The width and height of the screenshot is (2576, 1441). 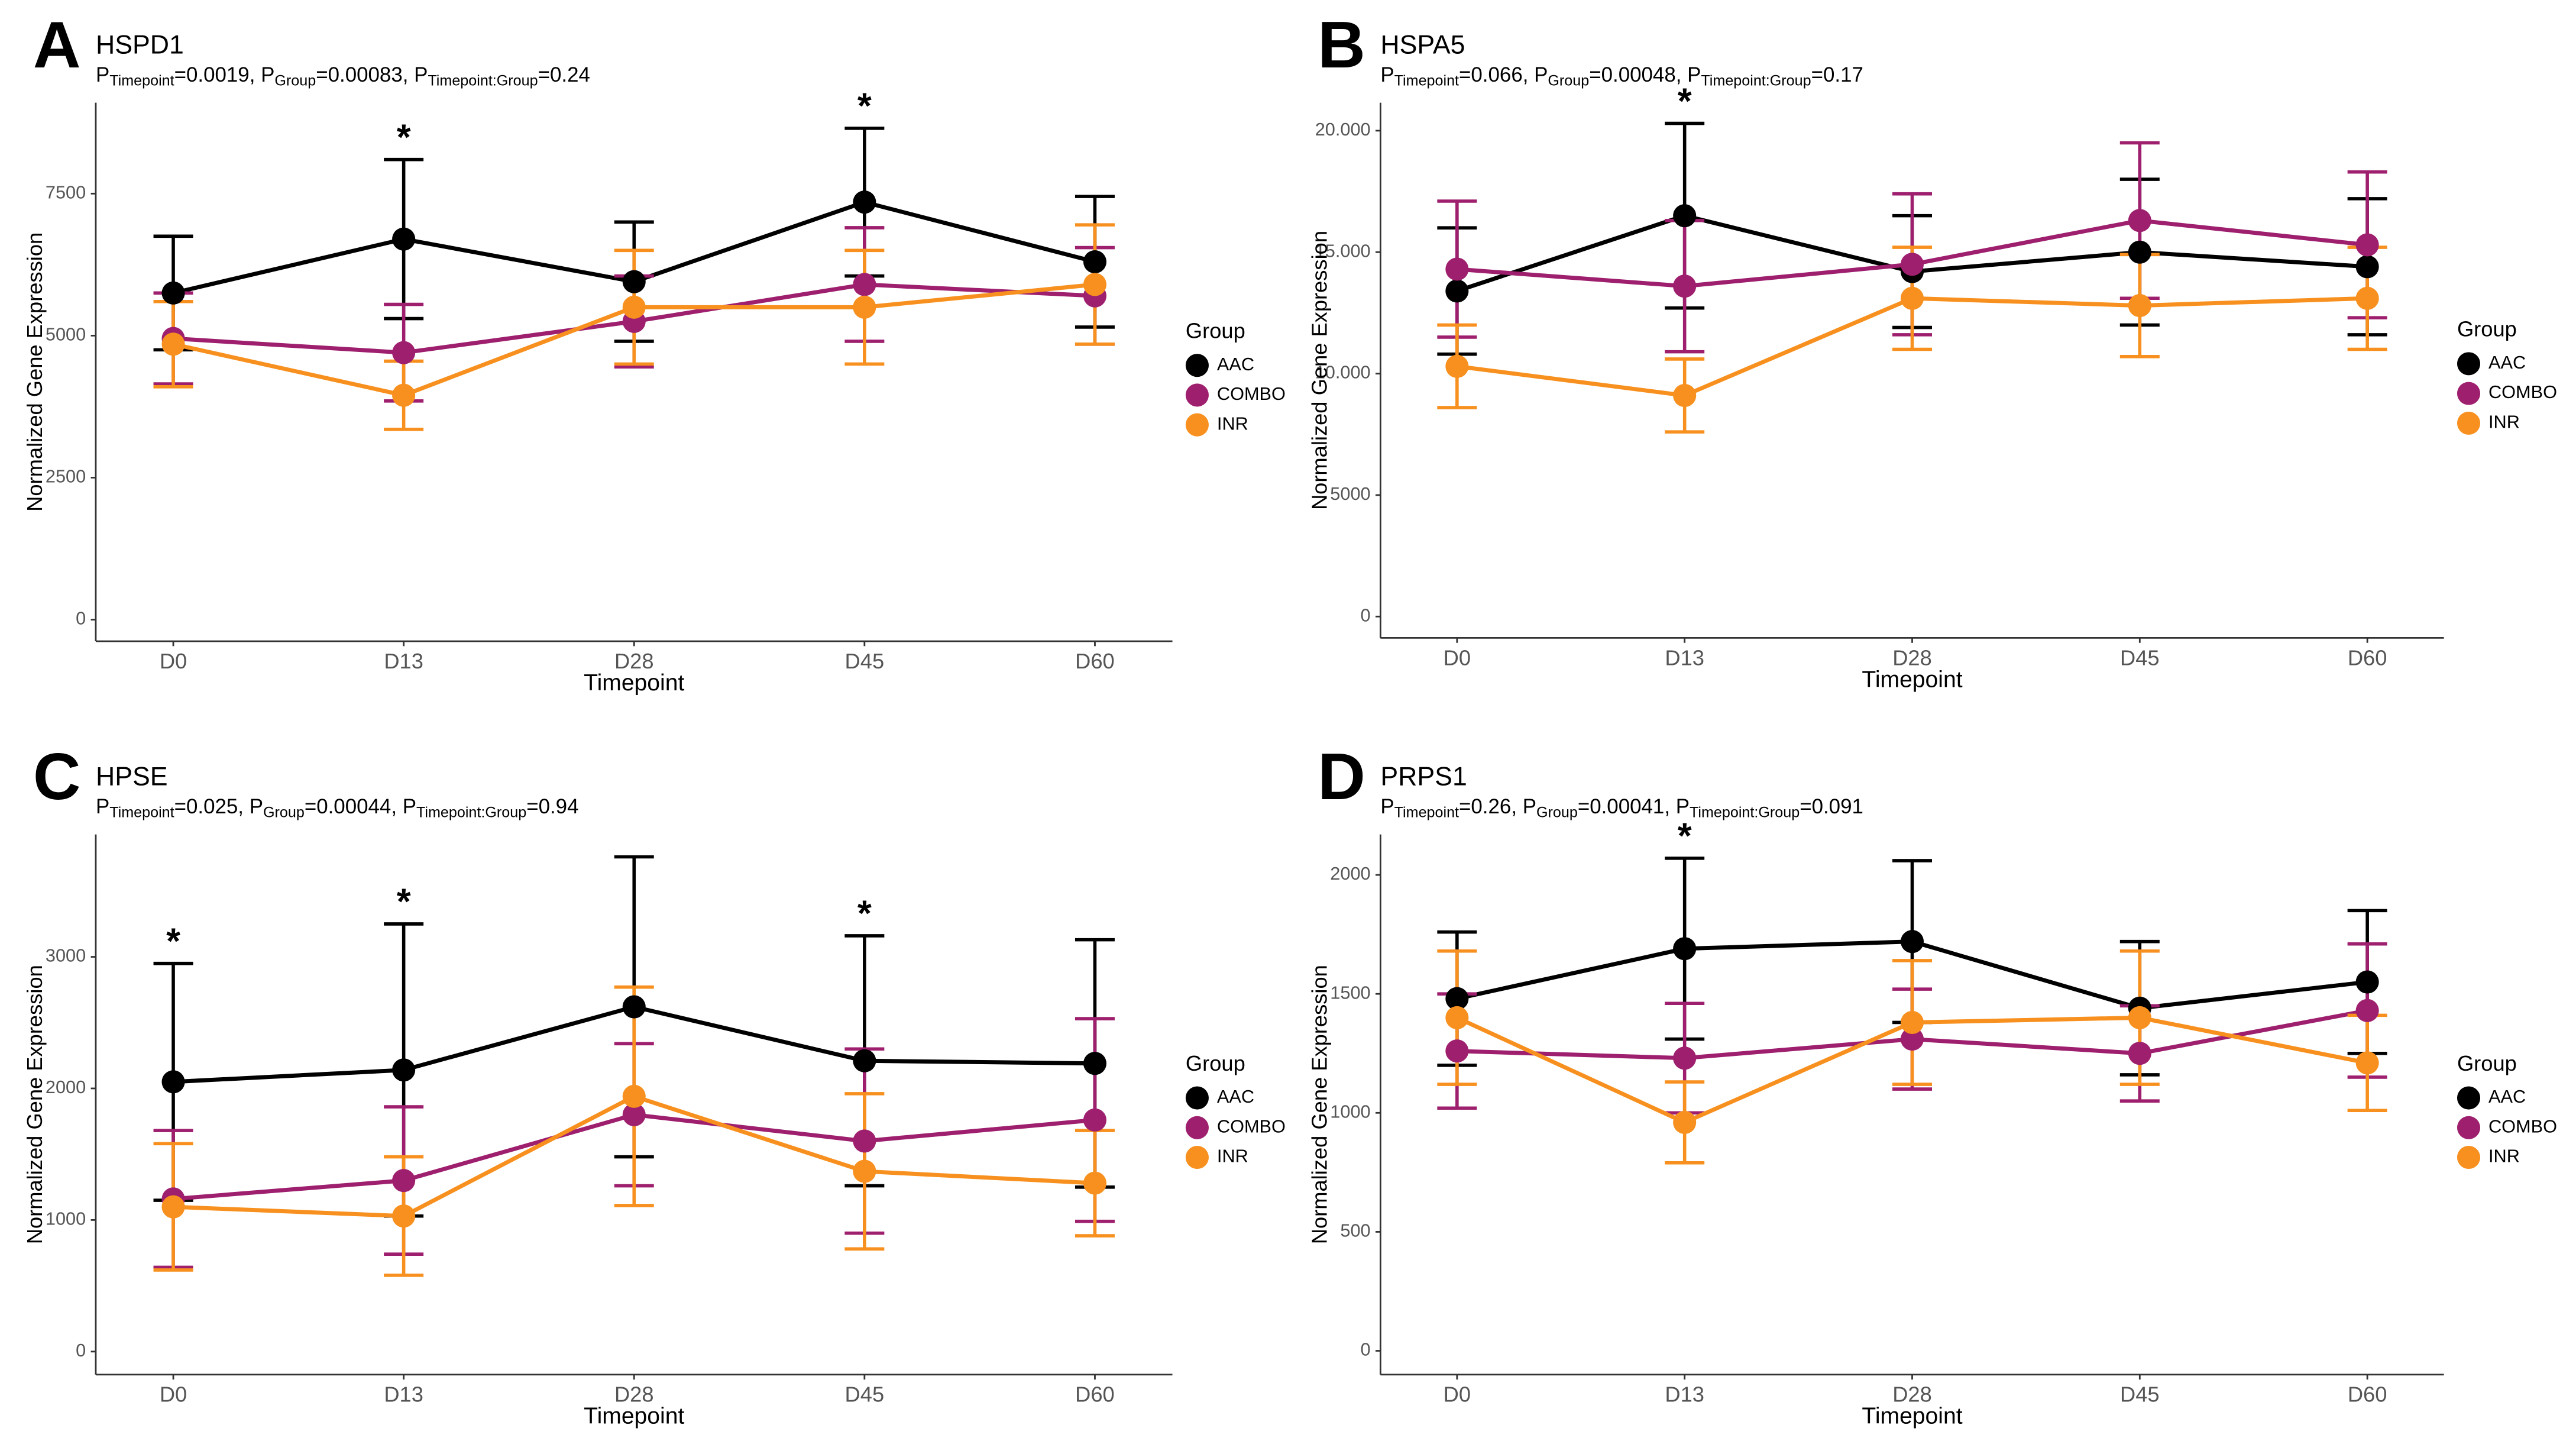 What do you see at coordinates (1343, 251) in the screenshot?
I see `y-tick-label: 15.000` at bounding box center [1343, 251].